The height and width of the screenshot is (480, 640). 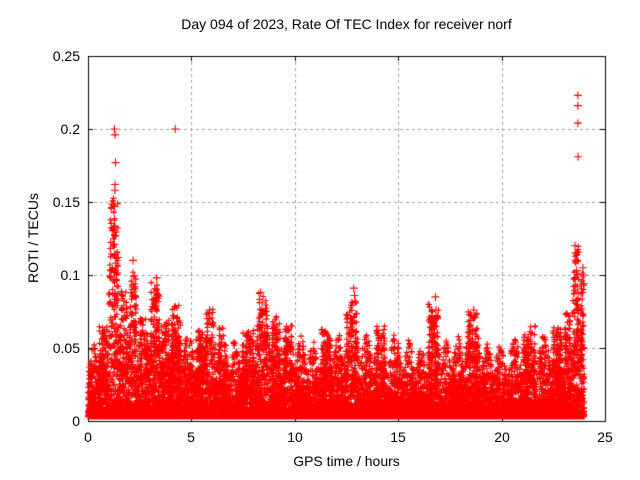 What do you see at coordinates (346, 461) in the screenshot?
I see `x-axis-label: GPS time / hours` at bounding box center [346, 461].